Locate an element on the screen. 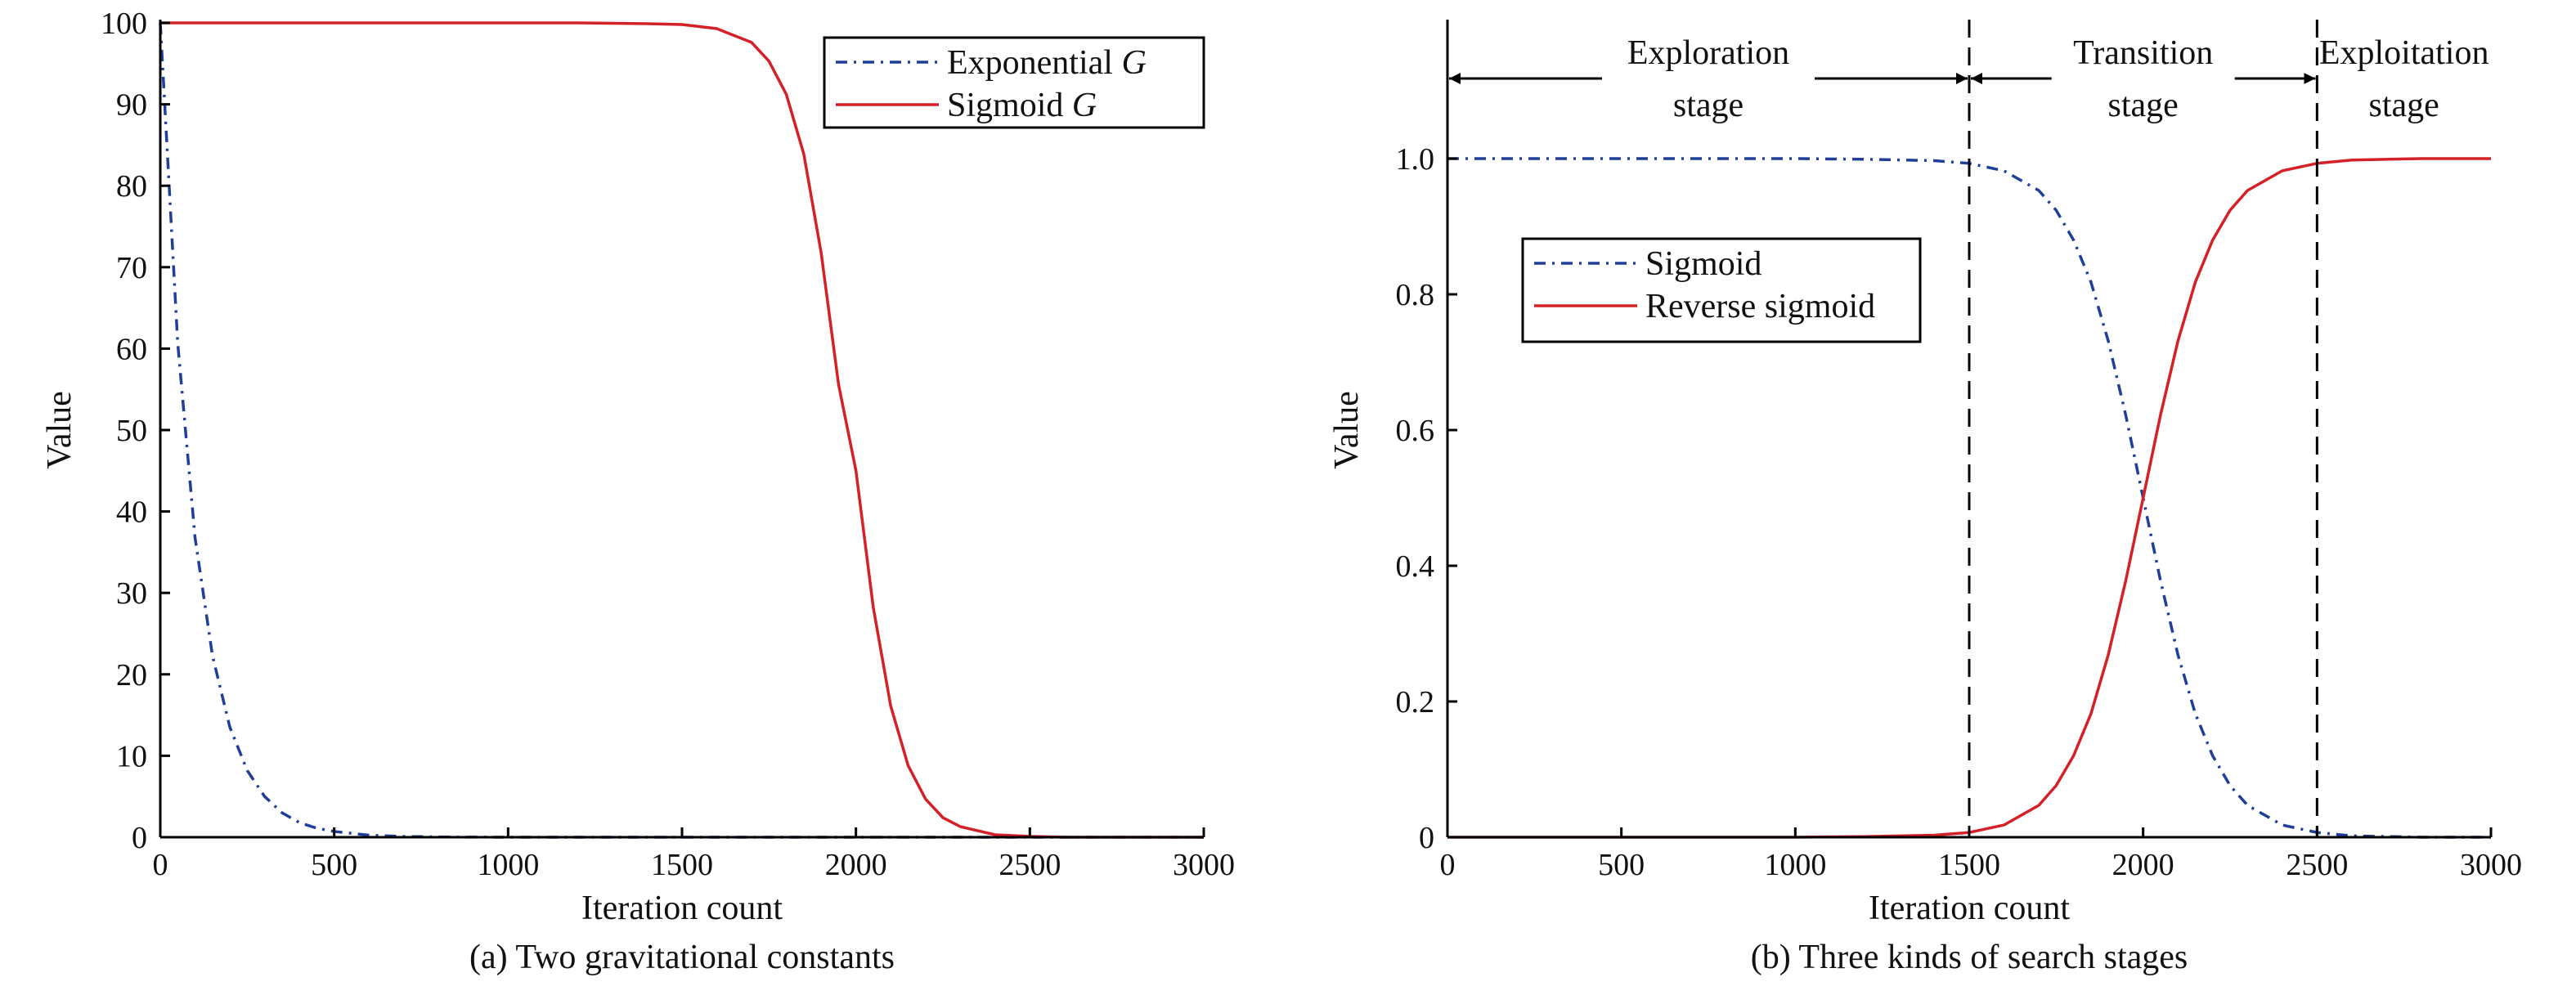  panel-a-legend: Exponential G Sigmoid G is located at coordinates (1014, 82).